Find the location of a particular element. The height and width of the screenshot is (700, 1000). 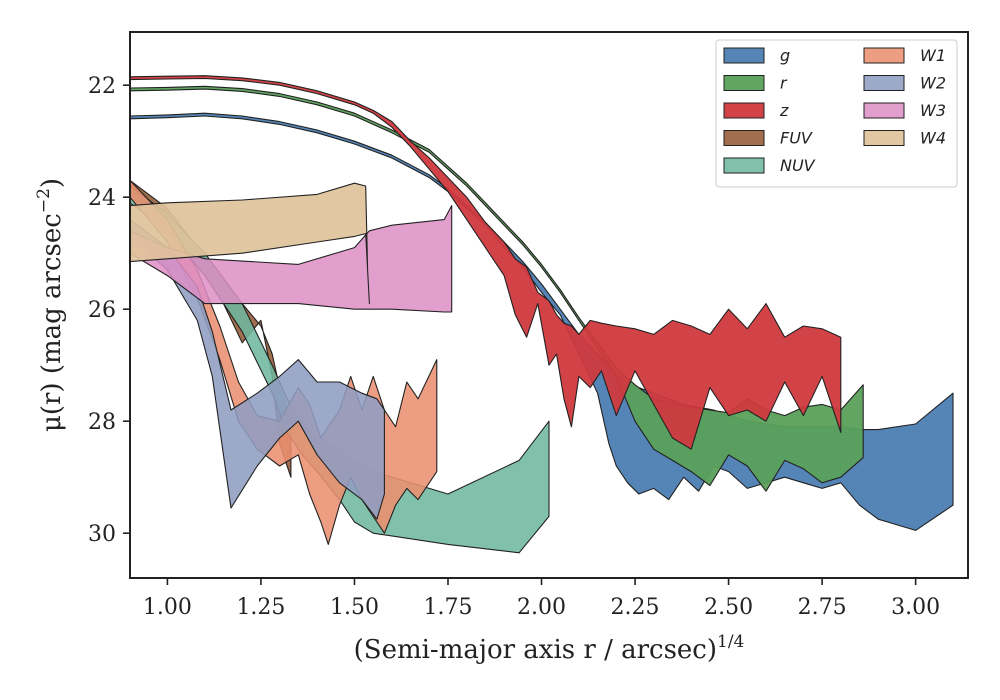

series-band-w4 is located at coordinates (250, 243).